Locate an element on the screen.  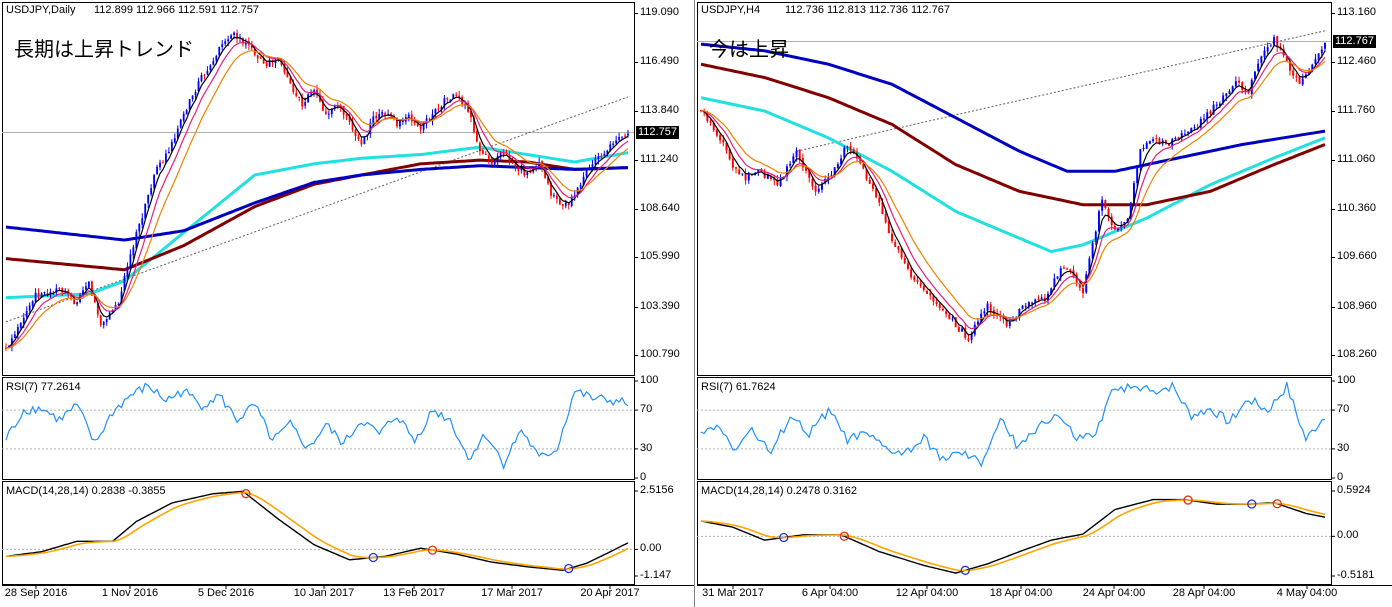
ma-maroon-line is located at coordinates (317, 215).